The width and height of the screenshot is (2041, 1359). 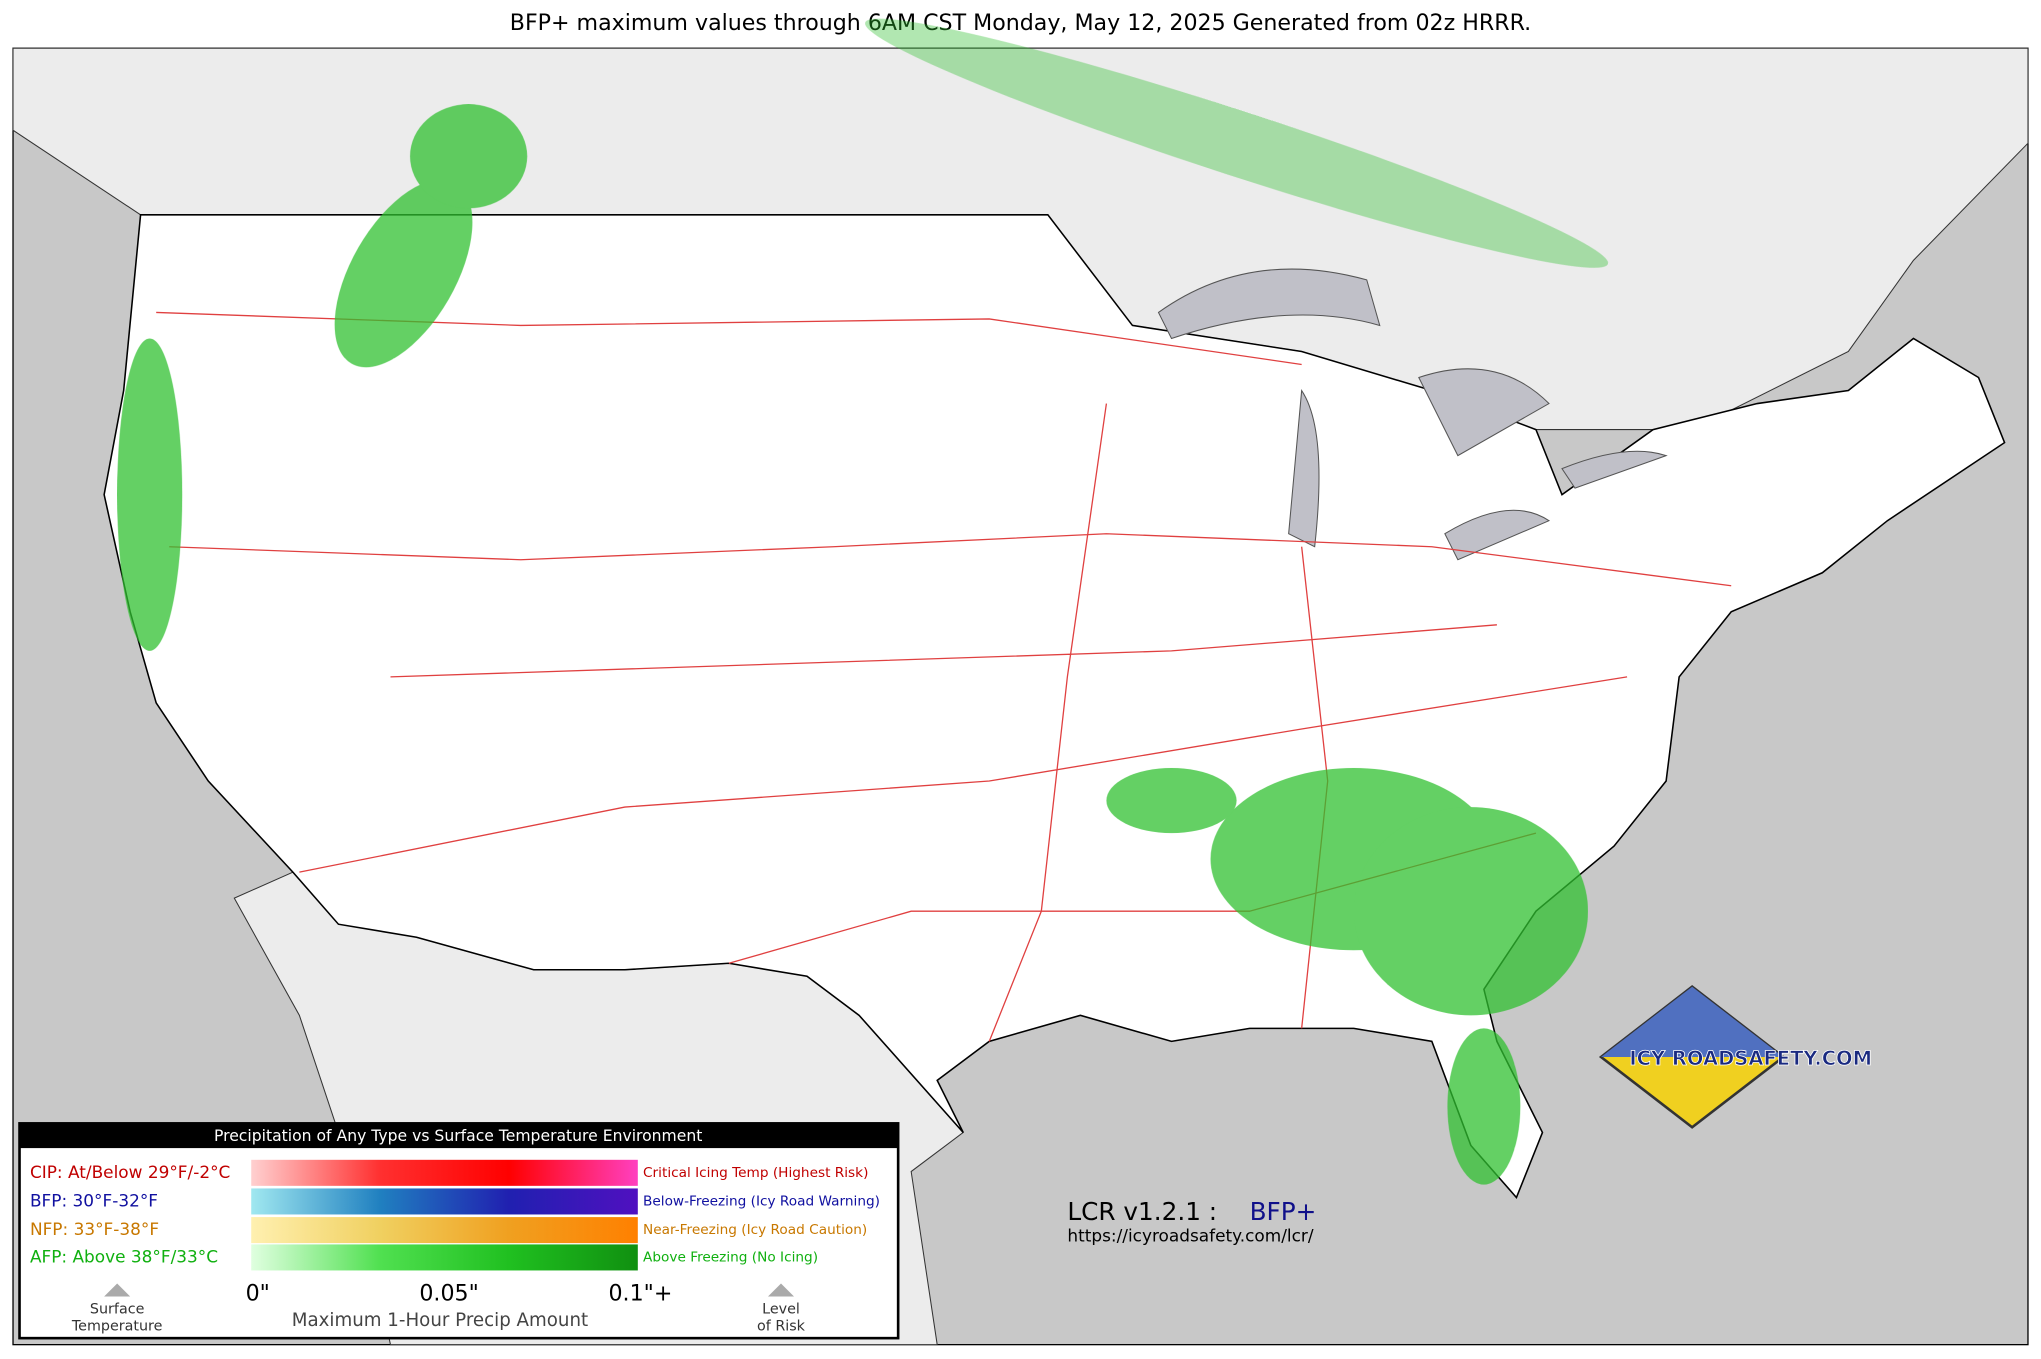 I want to click on precip-west-coast, so click(x=150, y=494).